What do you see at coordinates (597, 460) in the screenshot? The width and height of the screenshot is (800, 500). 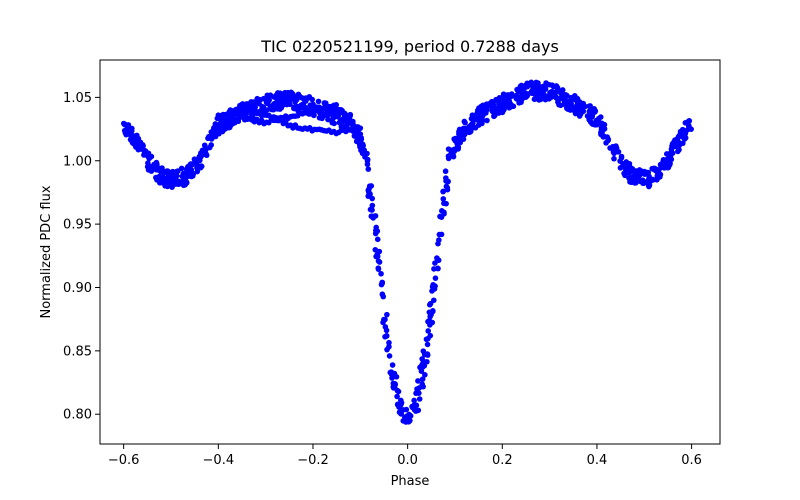 I see `x-tick-label: 0.4` at bounding box center [597, 460].